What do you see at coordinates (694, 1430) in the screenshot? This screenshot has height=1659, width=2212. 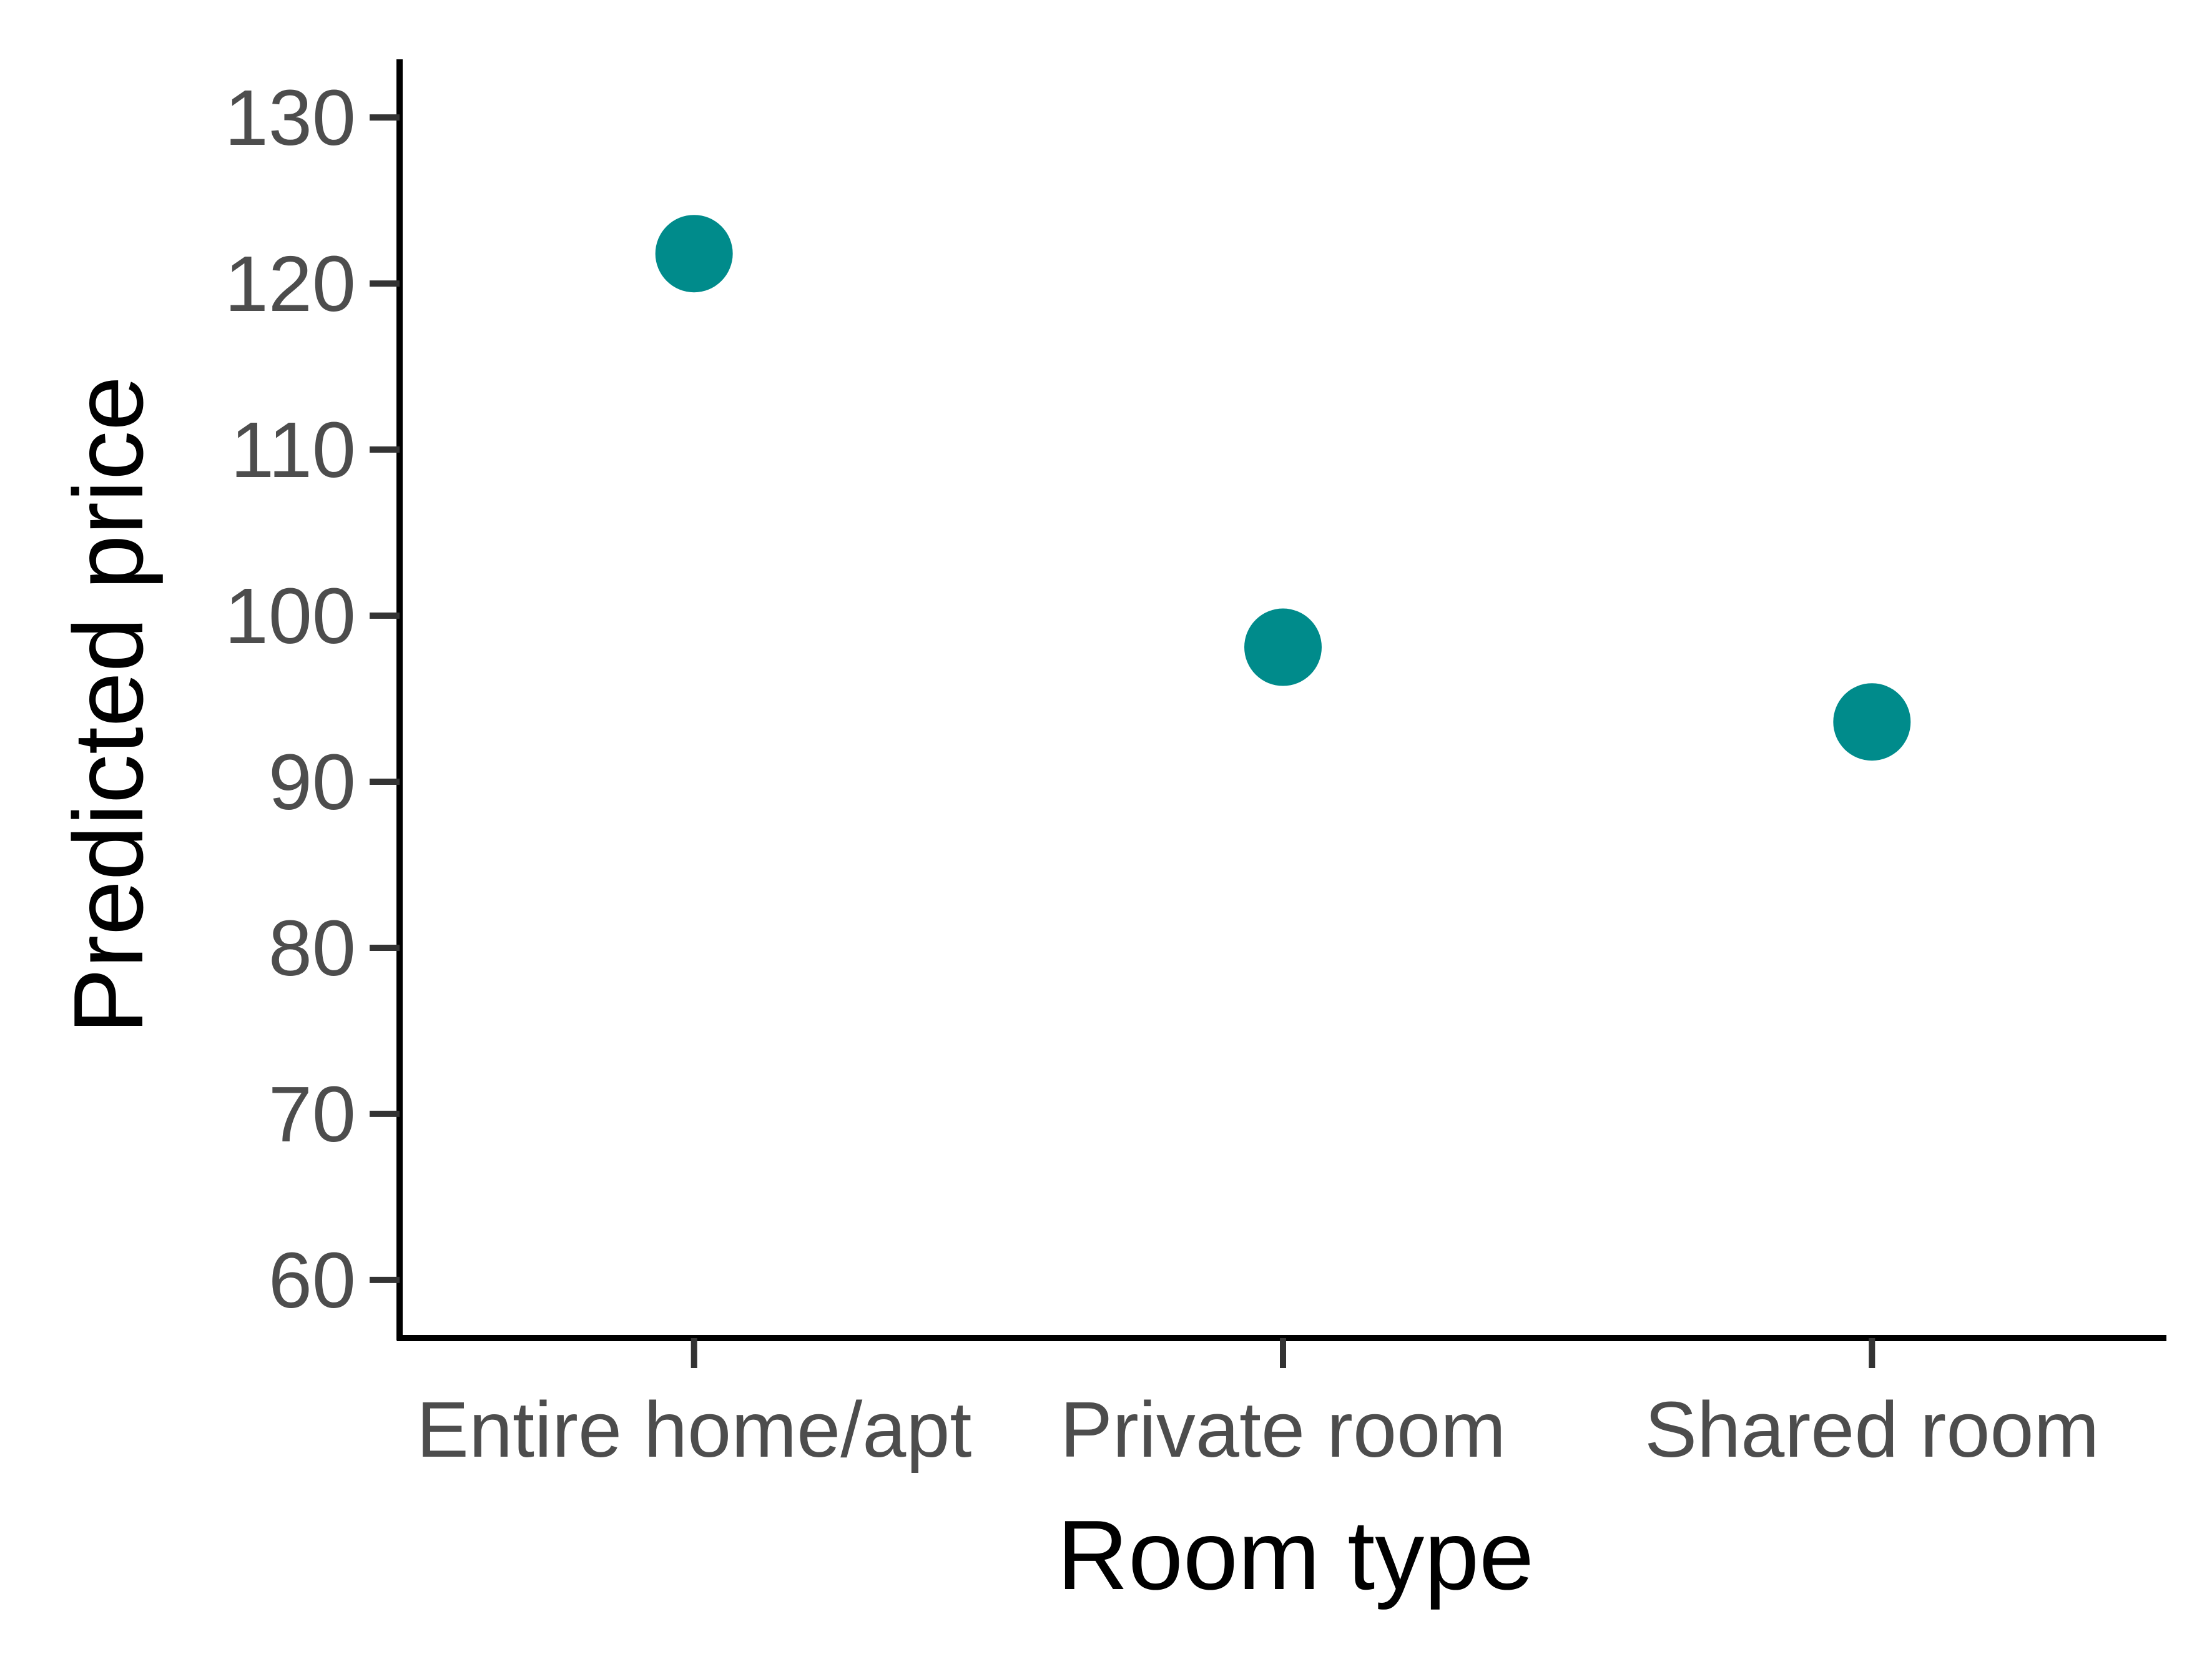 I see `x-tick-label: Entire home/apt` at bounding box center [694, 1430].